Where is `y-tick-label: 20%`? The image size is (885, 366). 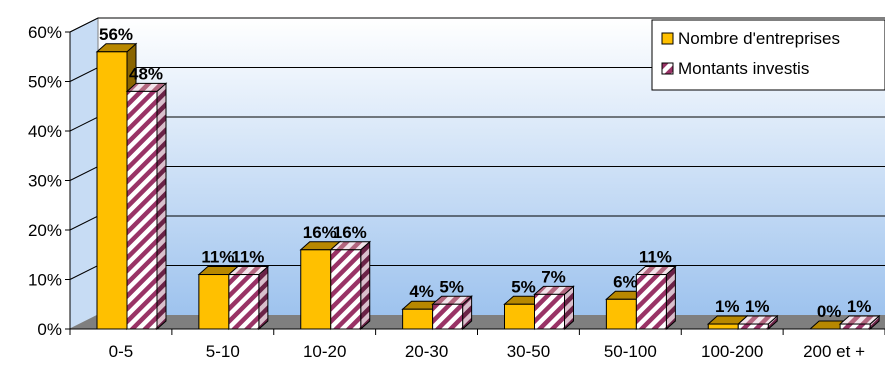
y-tick-label: 20% is located at coordinates (45, 230).